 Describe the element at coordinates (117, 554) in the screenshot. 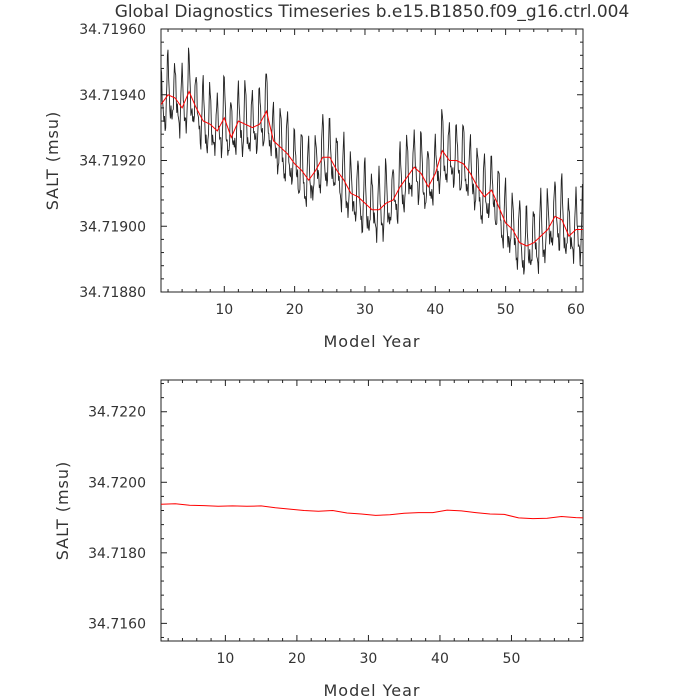

I see `y-tick-label: 34.7180` at that location.